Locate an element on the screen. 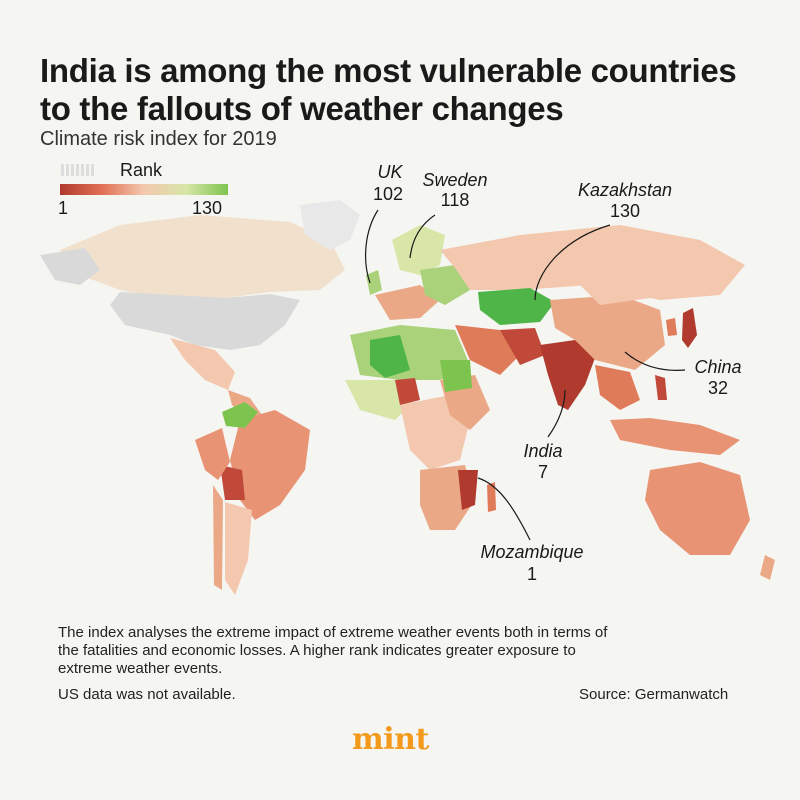 This screenshot has height=800, width=800. sudan-region is located at coordinates (456, 376).